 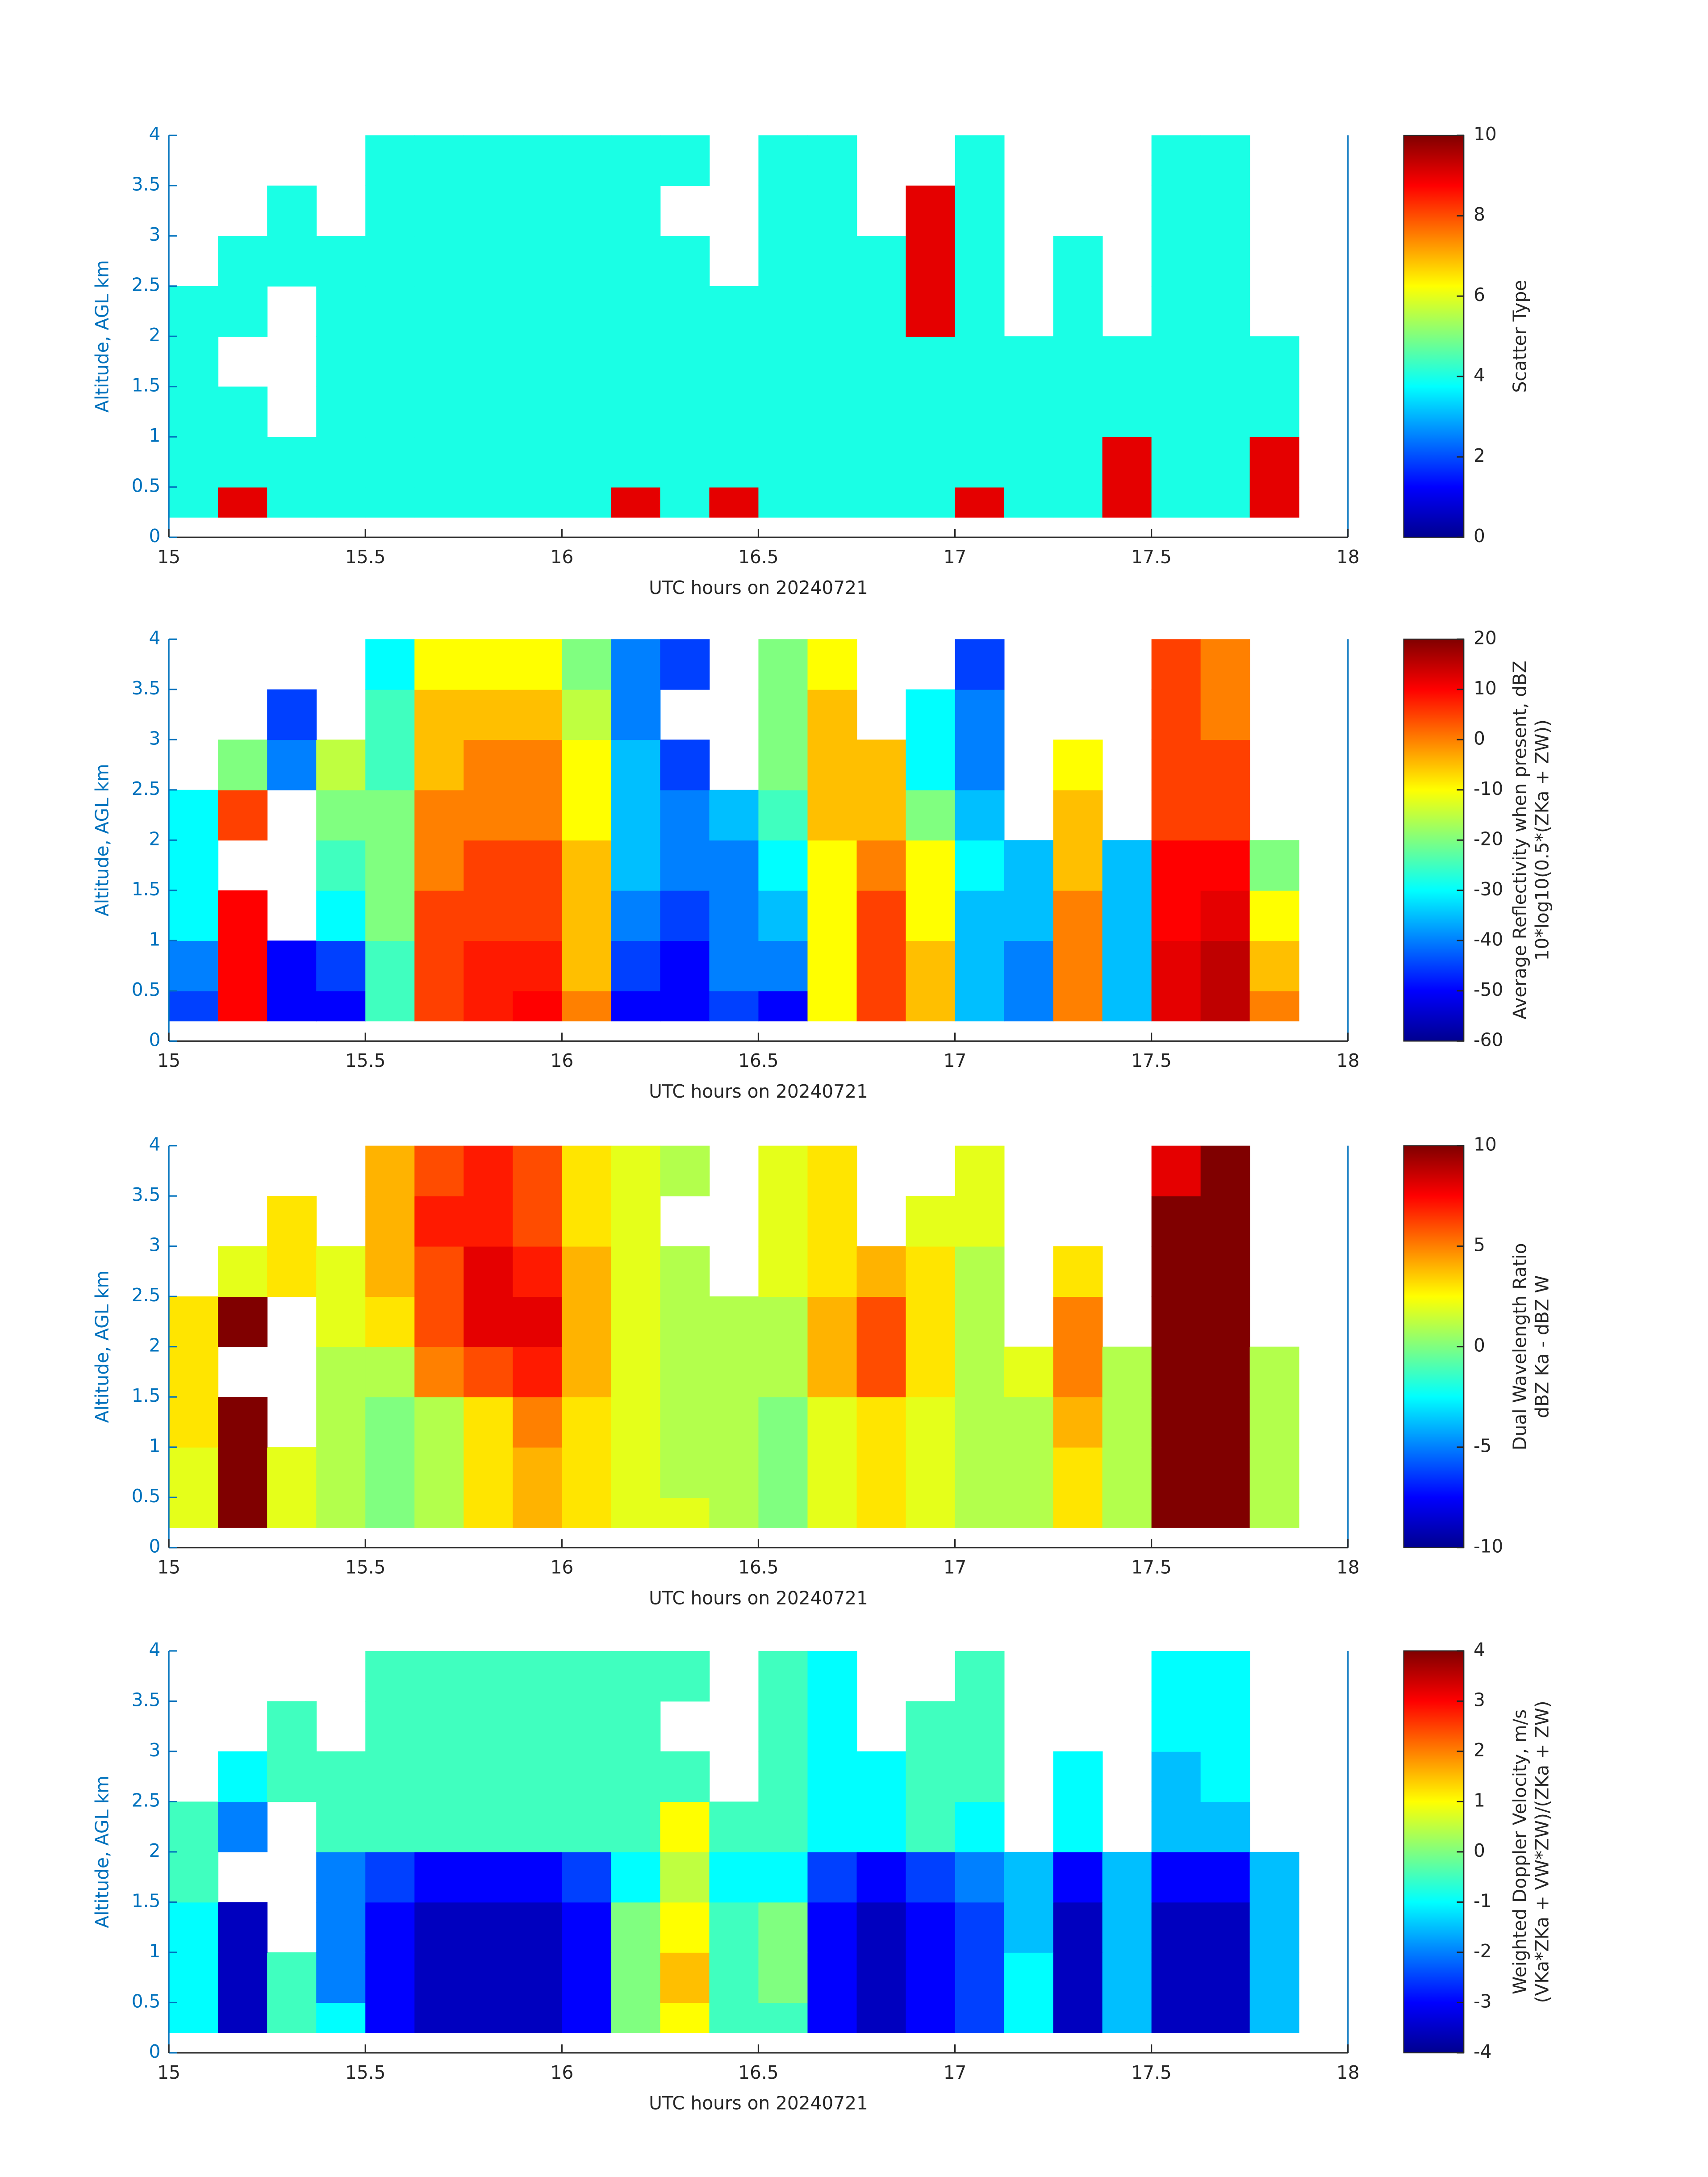 I want to click on y-tick-label: 0, so click(x=155, y=536).